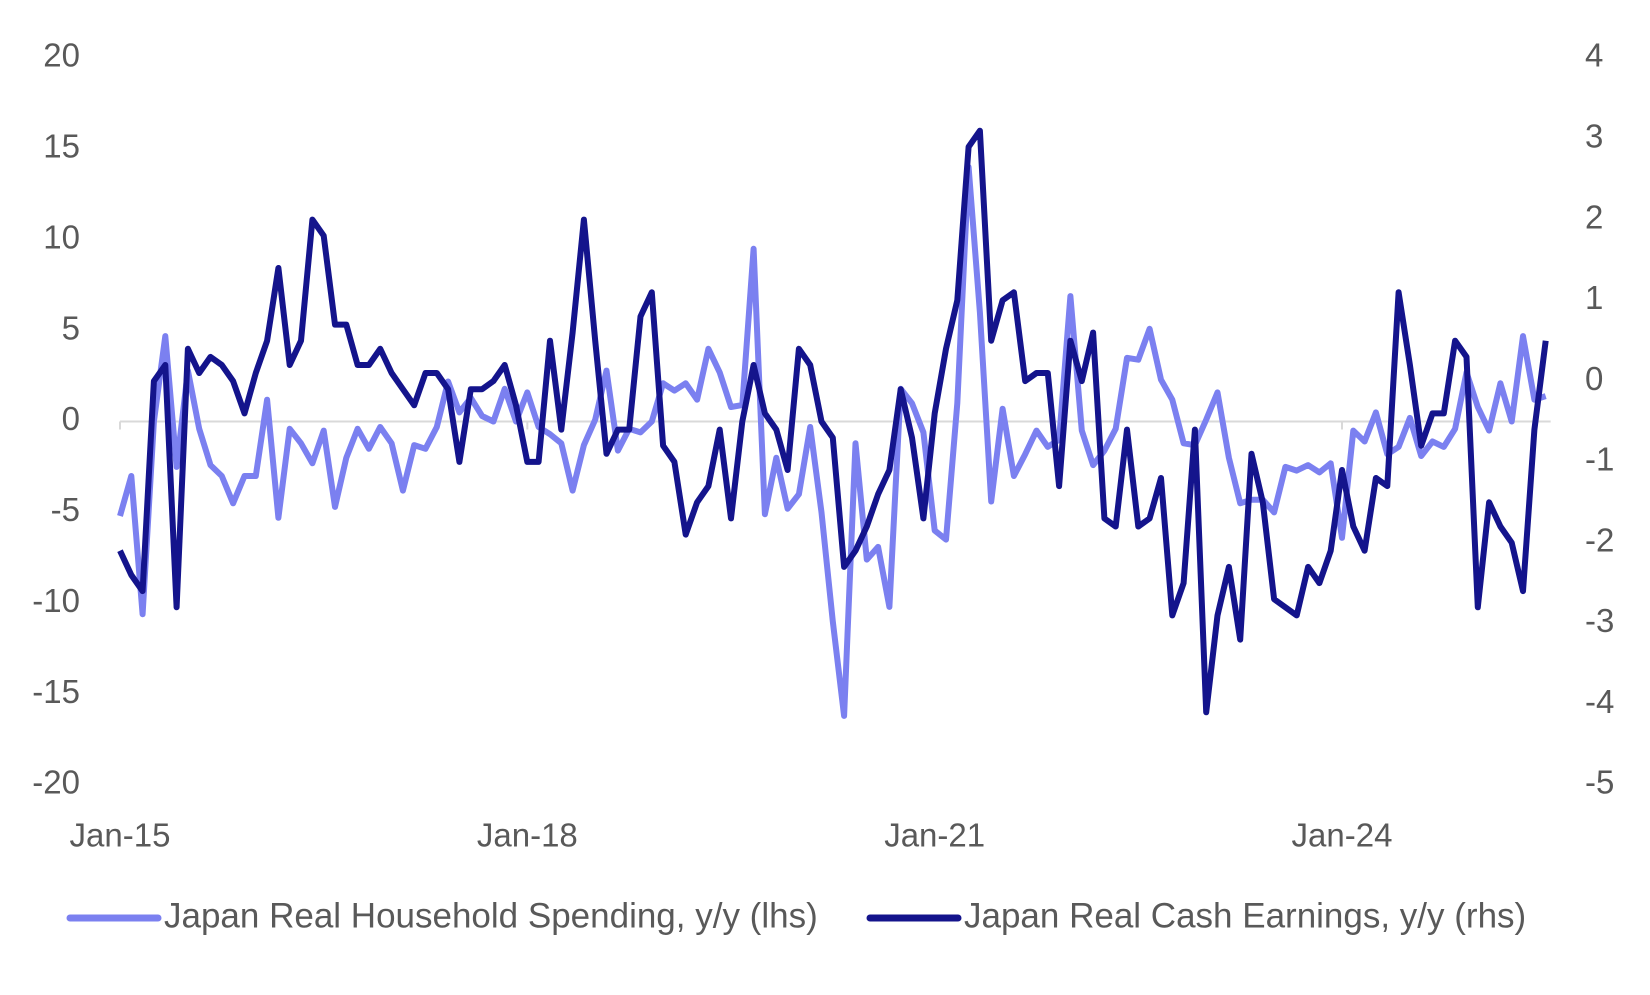 Image resolution: width=1650 pixels, height=995 pixels. I want to click on y2-tick-label: 4, so click(1594, 55).